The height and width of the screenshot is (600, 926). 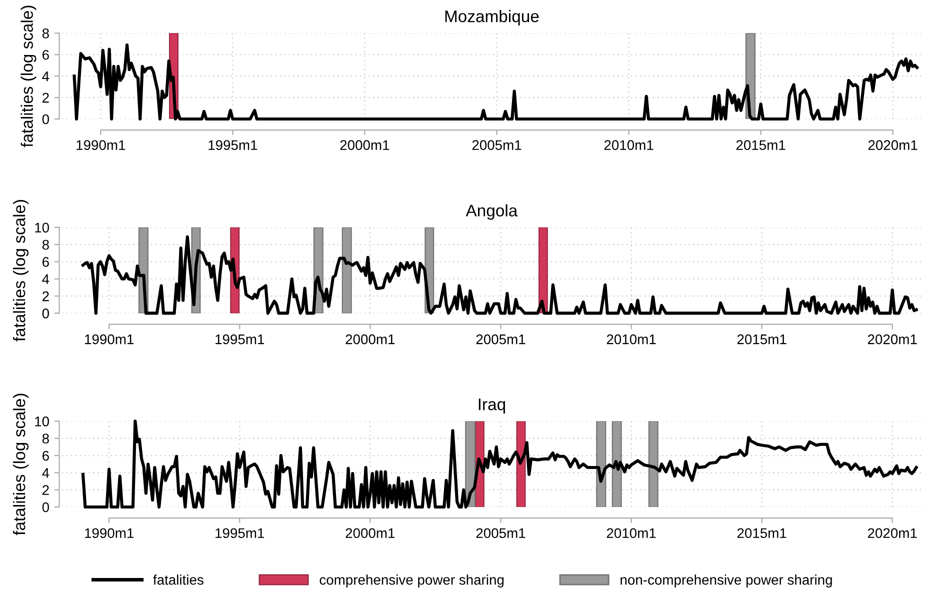 What do you see at coordinates (178, 579) in the screenshot?
I see `legend-label: fatalities` at bounding box center [178, 579].